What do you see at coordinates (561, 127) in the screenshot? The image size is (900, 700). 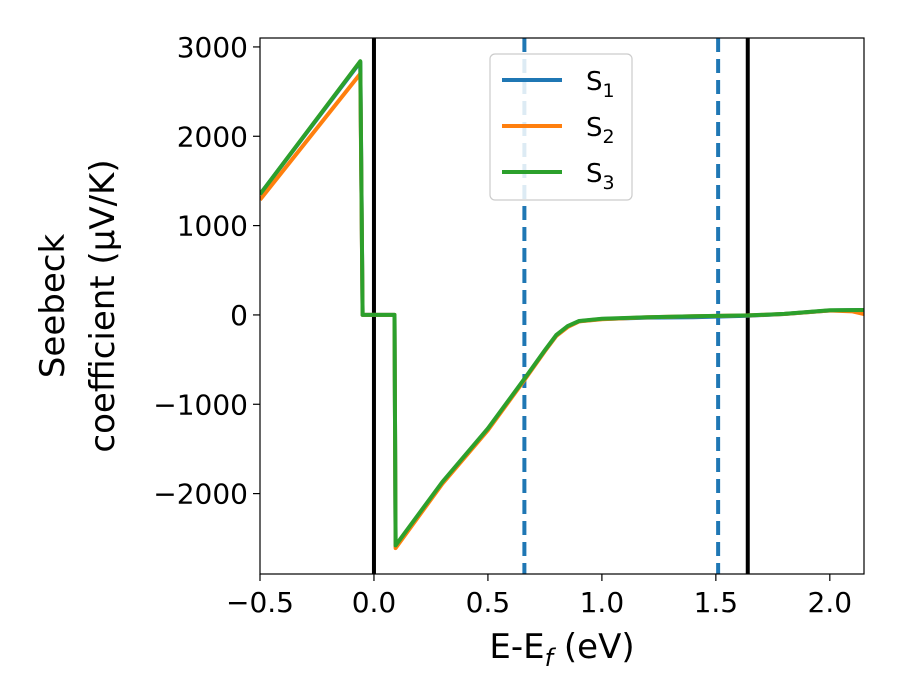 I see `legend: S1 S2 S3` at bounding box center [561, 127].